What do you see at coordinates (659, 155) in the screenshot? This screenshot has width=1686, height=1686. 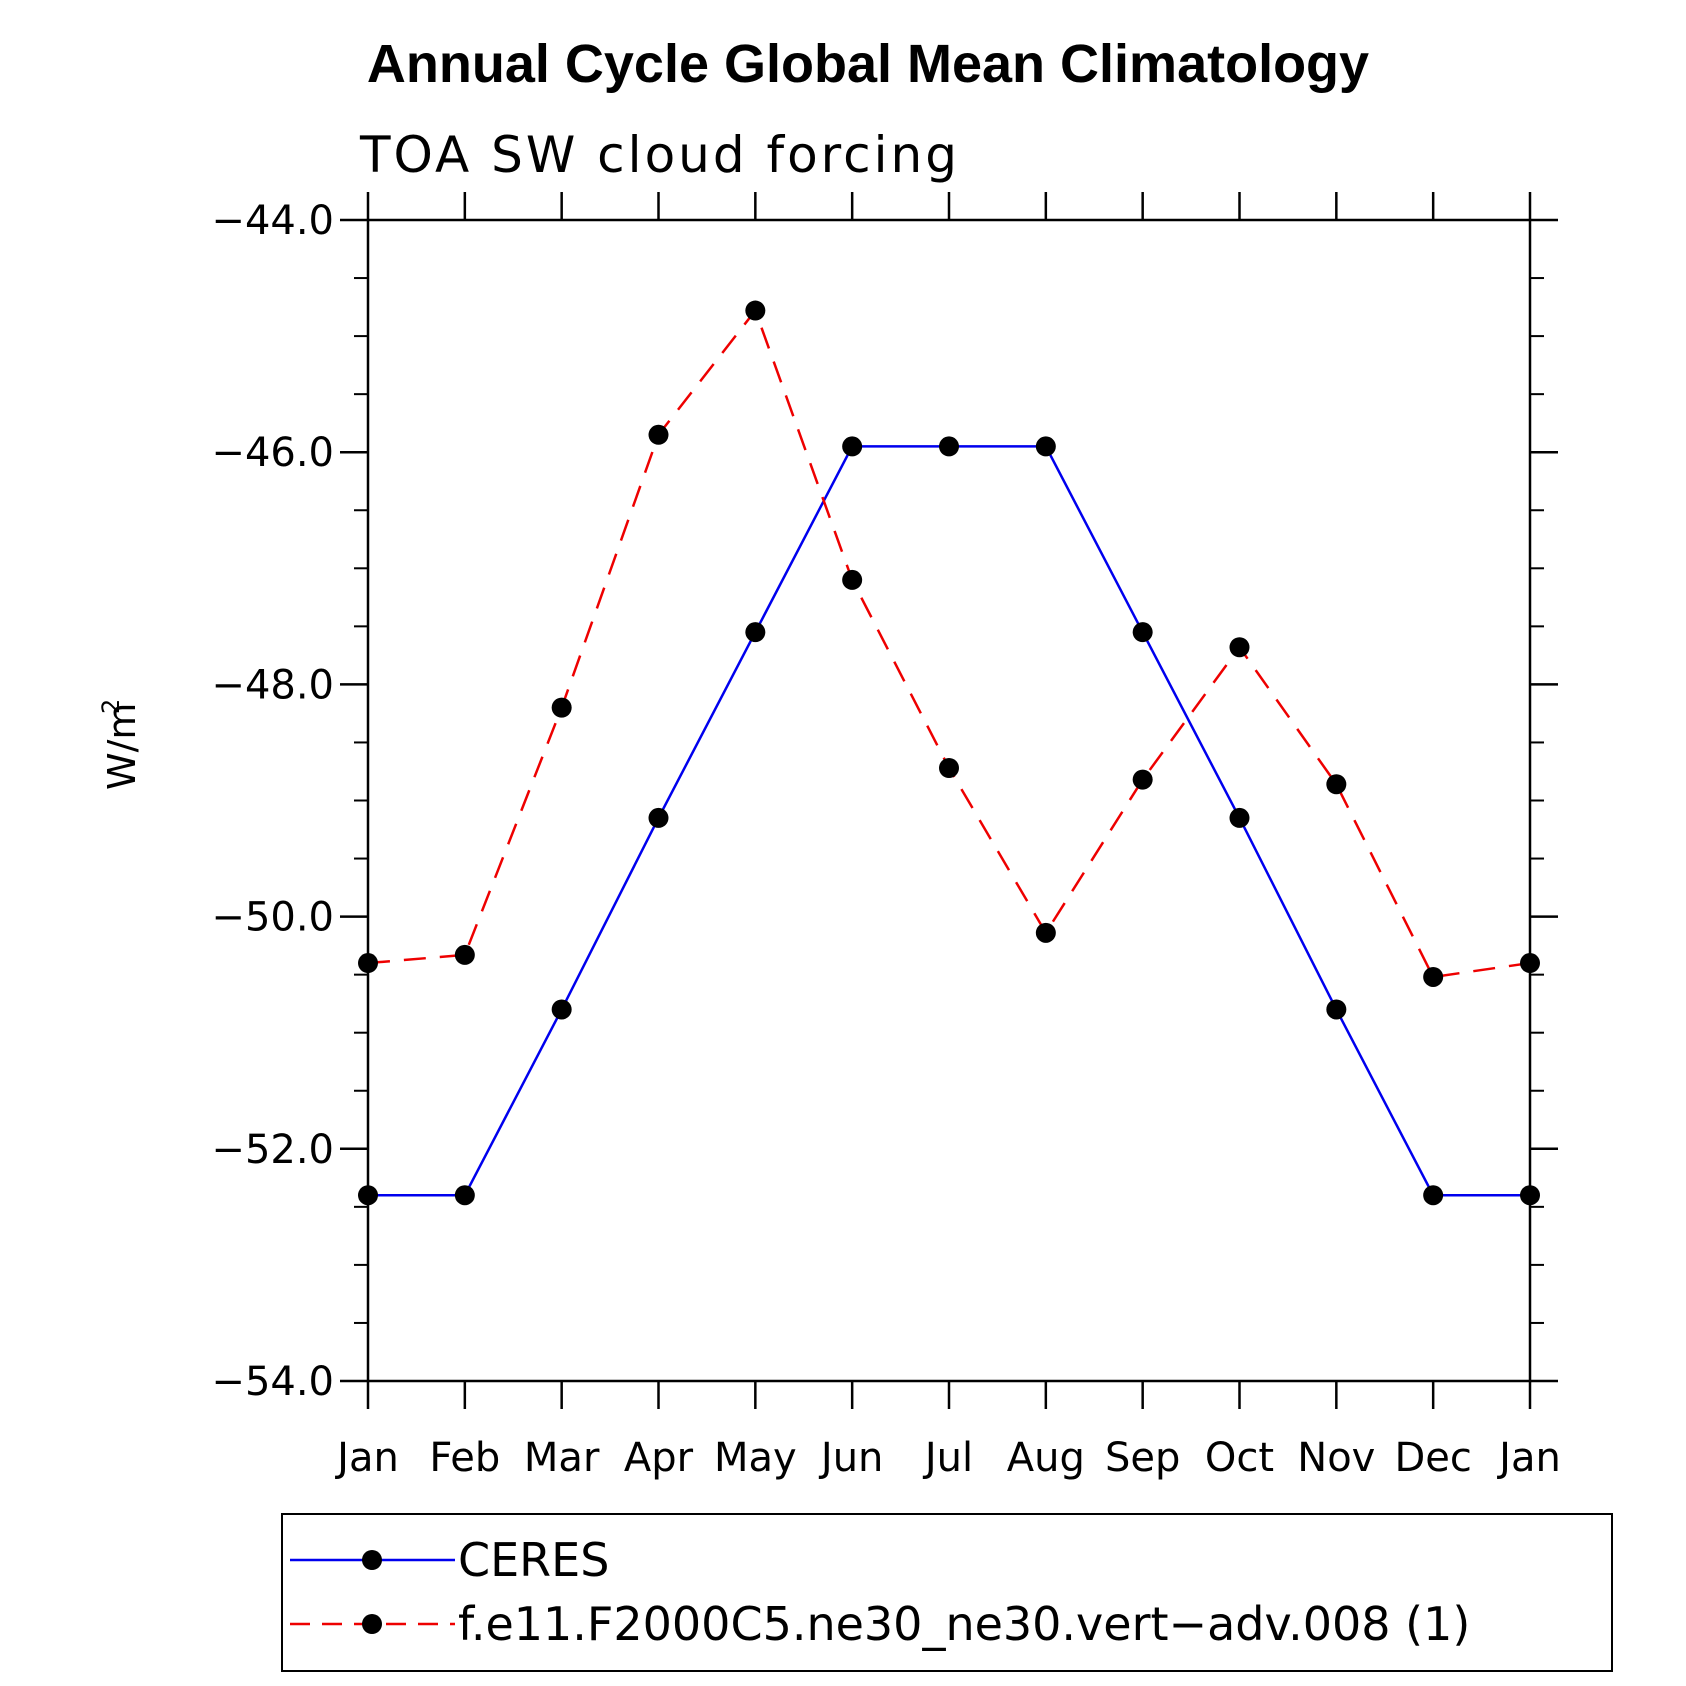 I see `chart-subtitle: TOA SW cloud forcing` at bounding box center [659, 155].